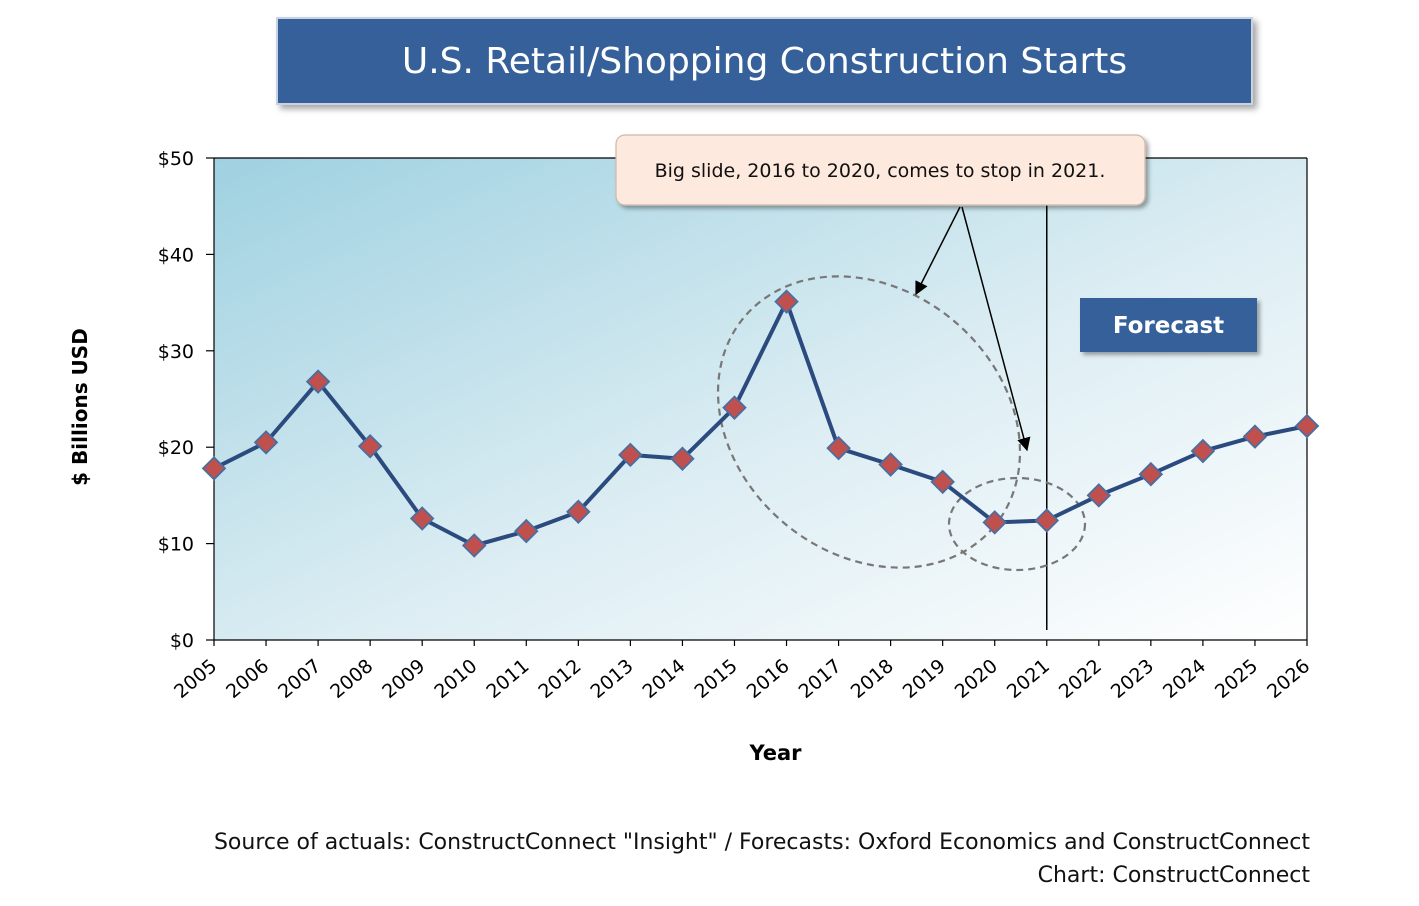 This screenshot has width=1419, height=906. I want to click on y-tick-label: $10, so click(176, 545).